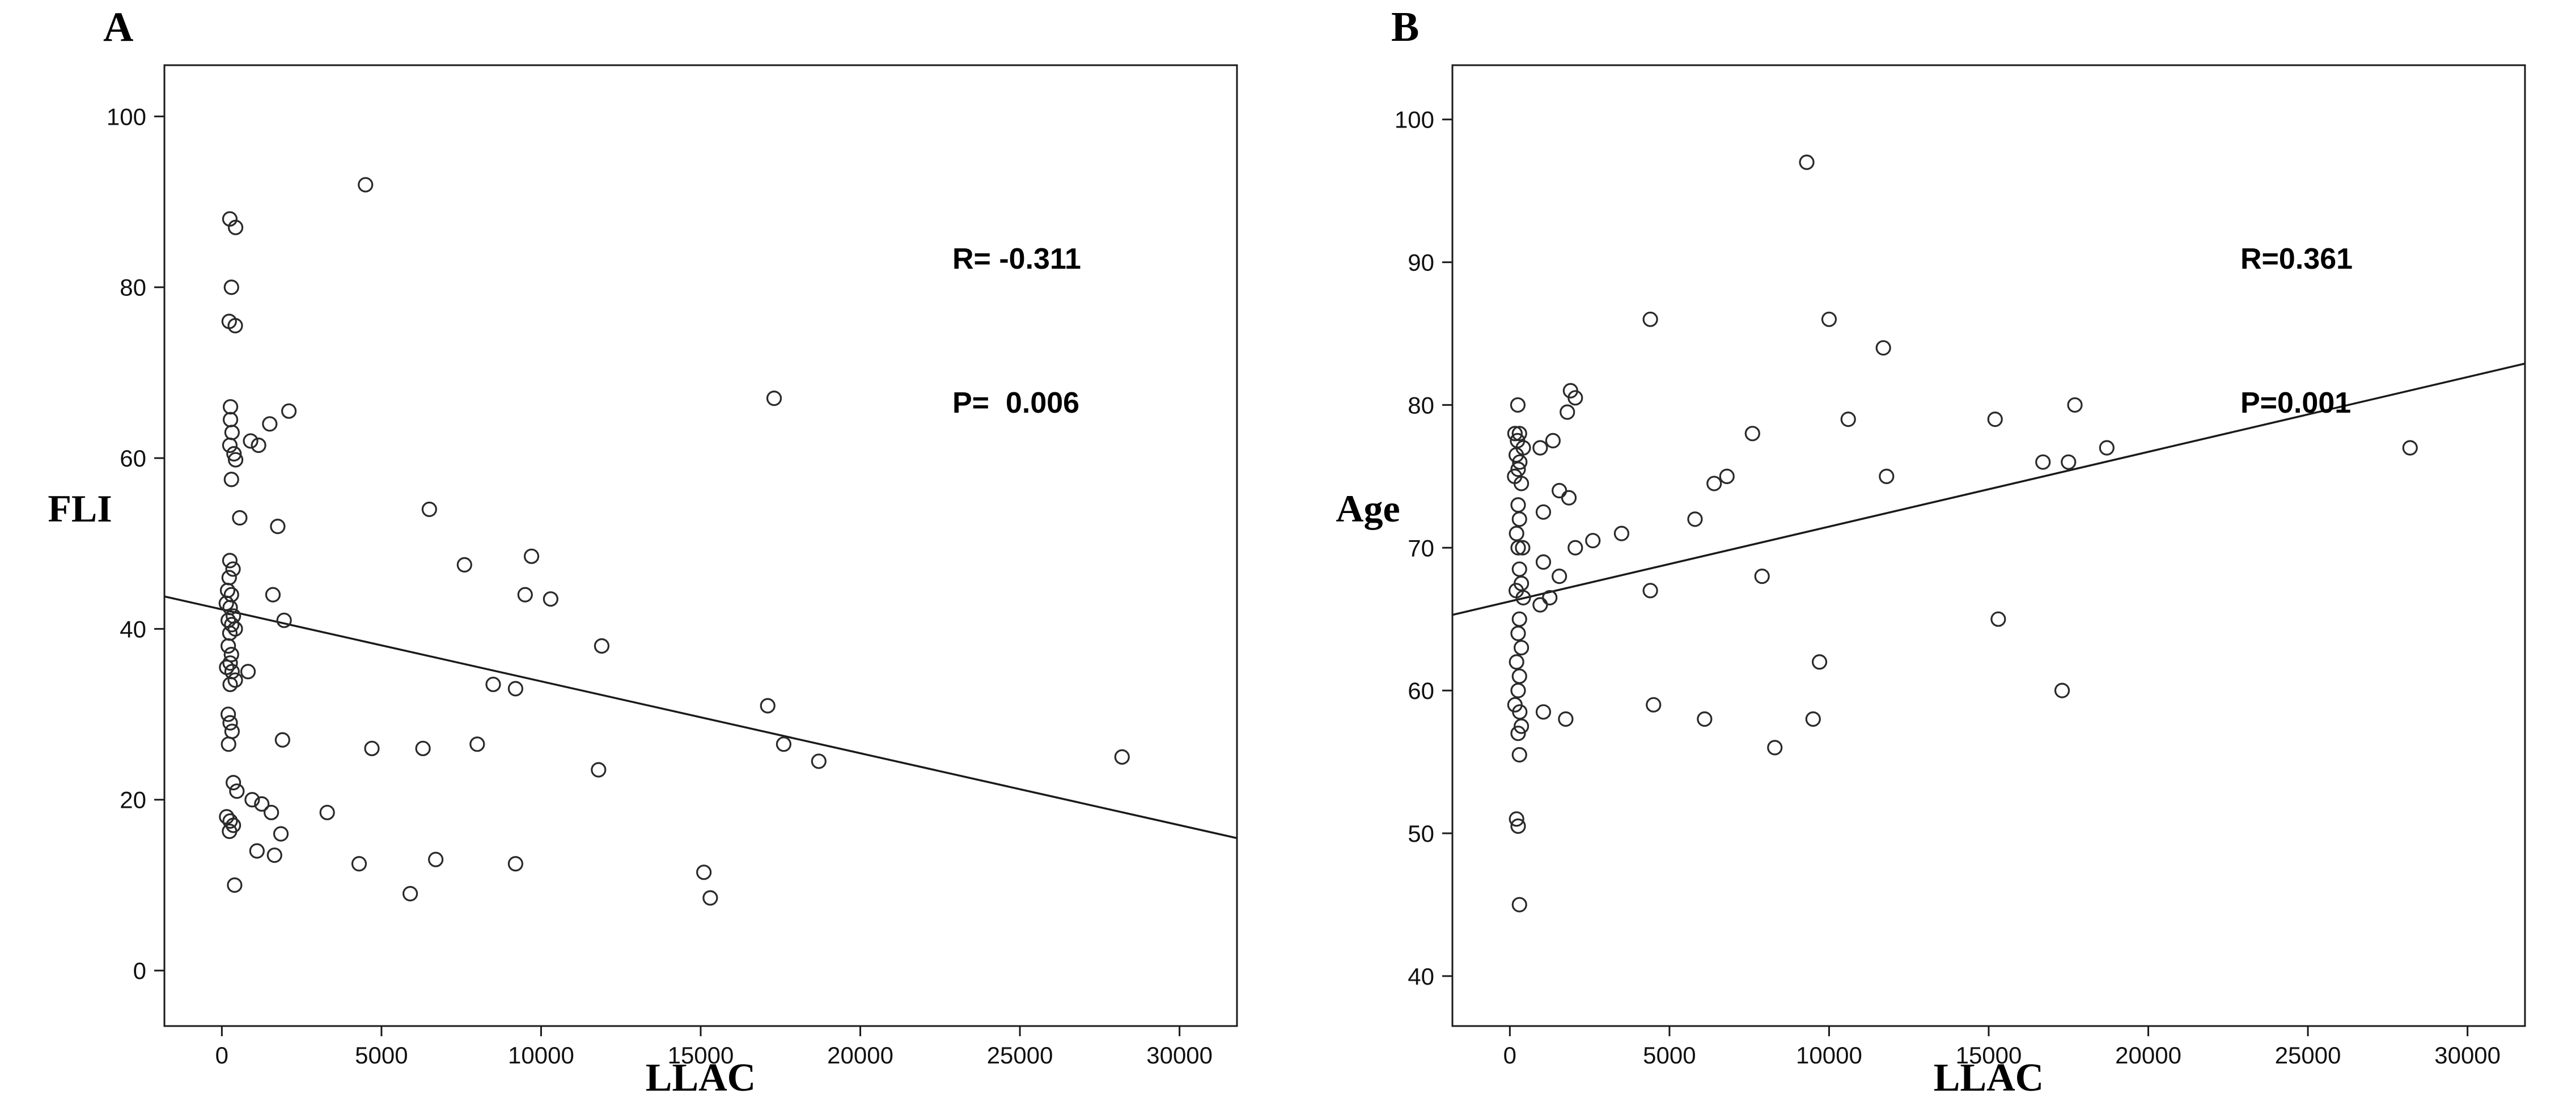  I want to click on panel-a-ylabel: FLI, so click(80, 508).